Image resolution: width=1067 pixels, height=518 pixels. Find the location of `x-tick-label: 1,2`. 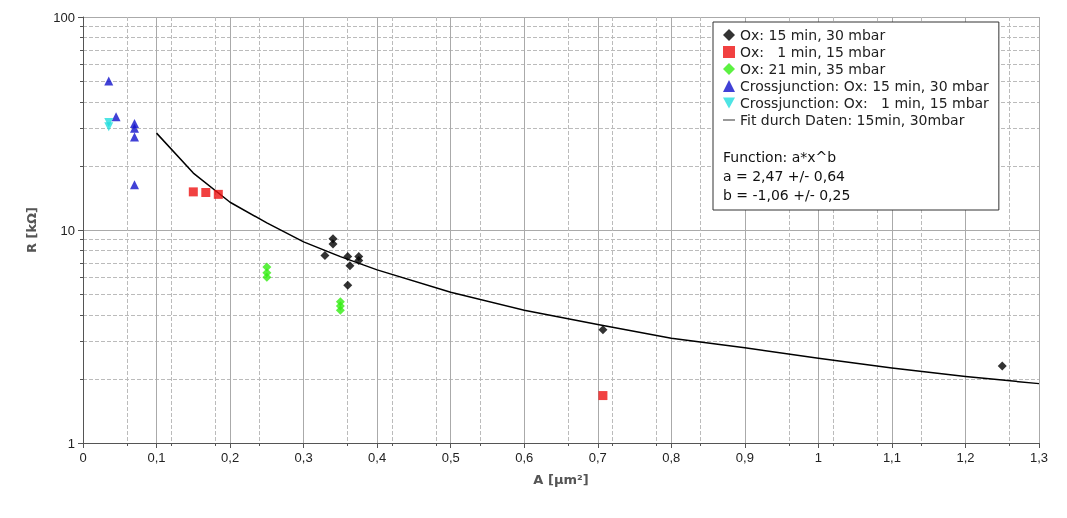

x-tick-label: 1,2 is located at coordinates (965, 457).